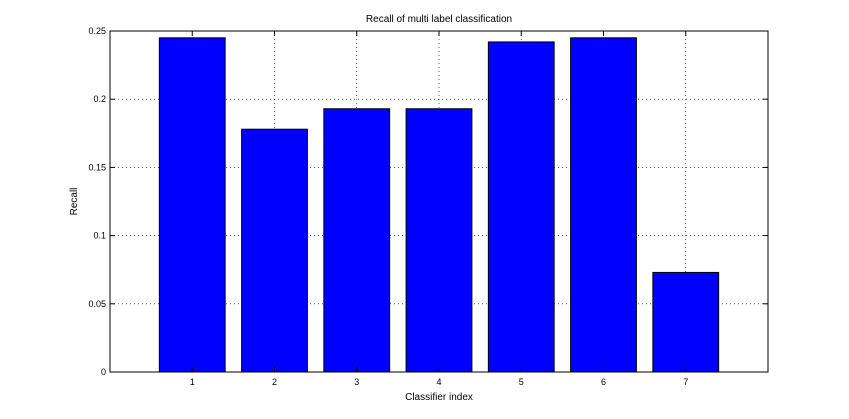 This screenshot has width=849, height=419. Describe the element at coordinates (521, 382) in the screenshot. I see `x-tick-label: 5` at that location.